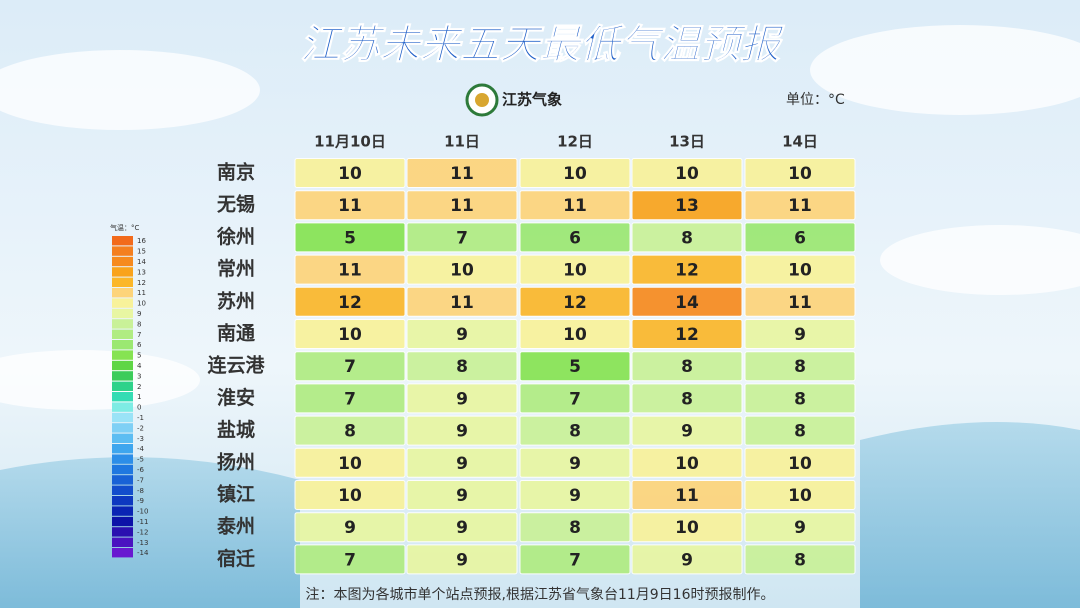 The image size is (1080, 608). Describe the element at coordinates (141, 470) in the screenshot. I see `legend-label: -6` at that location.